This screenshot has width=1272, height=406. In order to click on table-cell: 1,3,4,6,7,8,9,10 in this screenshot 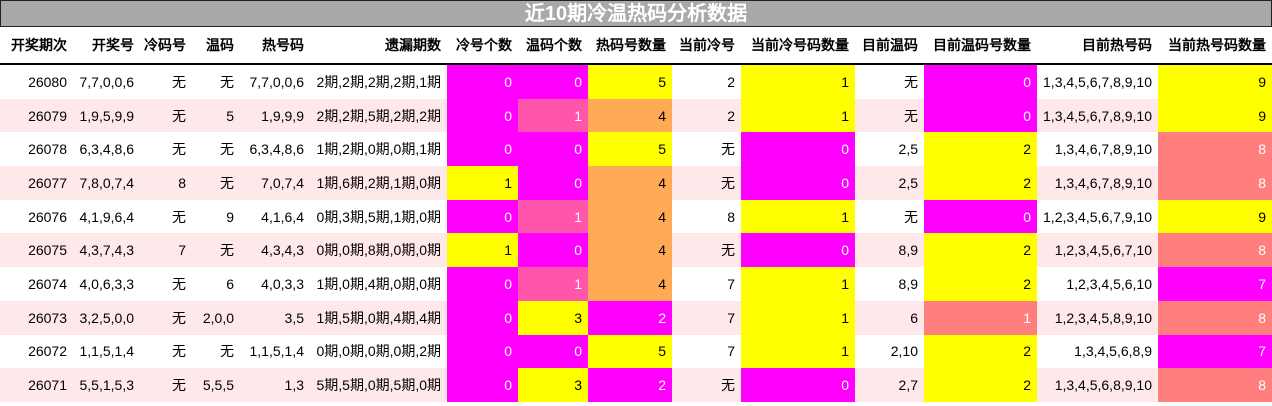, I will do `click(1097, 183)`.